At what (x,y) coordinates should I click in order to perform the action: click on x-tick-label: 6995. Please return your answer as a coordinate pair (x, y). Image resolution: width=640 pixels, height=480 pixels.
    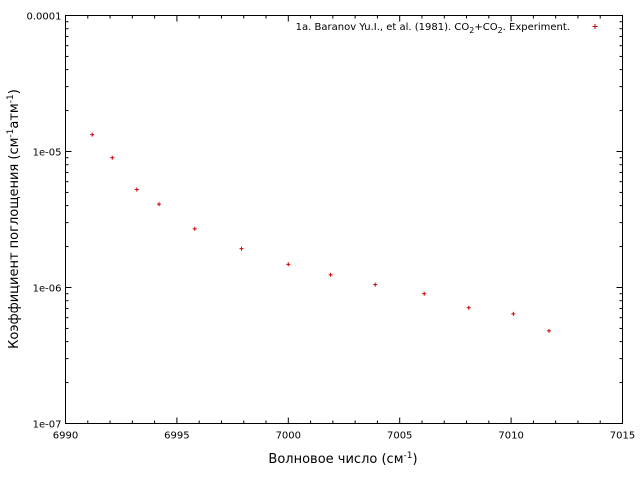
    Looking at the image, I should click on (176, 436).